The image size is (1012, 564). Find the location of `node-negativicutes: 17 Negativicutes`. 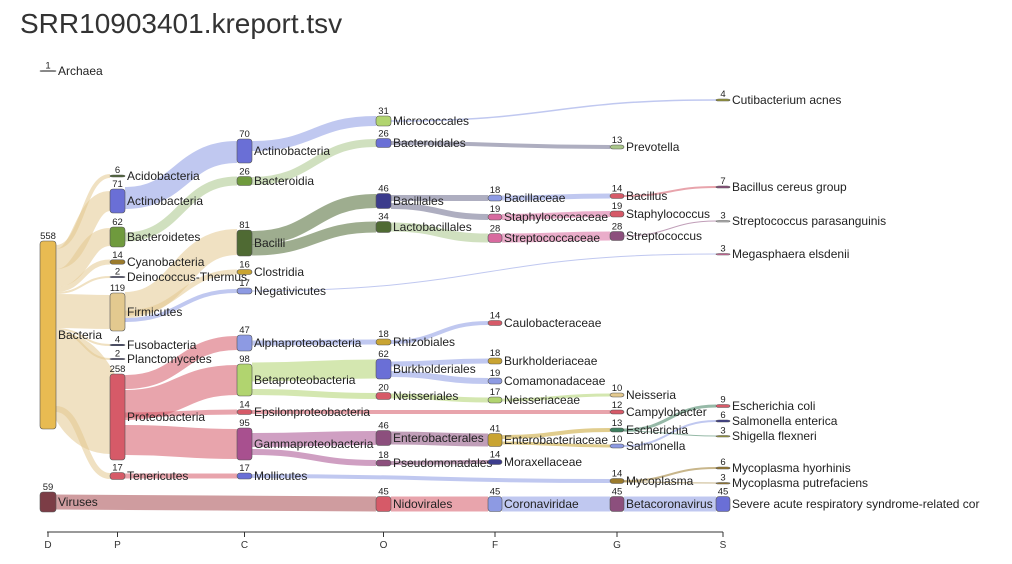

node-negativicutes: 17 Negativicutes is located at coordinates (281, 288).